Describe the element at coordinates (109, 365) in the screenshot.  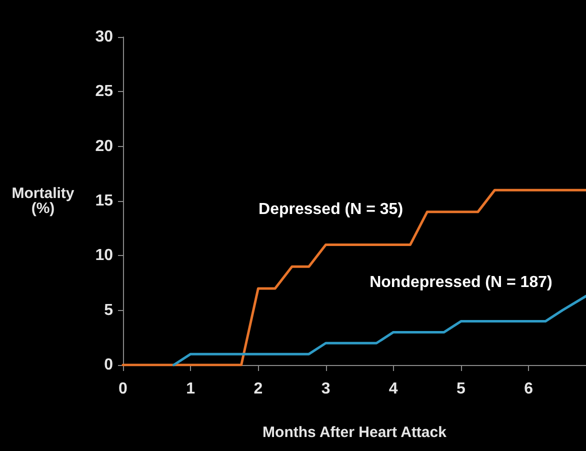
I see `y-tick-label: 0` at that location.